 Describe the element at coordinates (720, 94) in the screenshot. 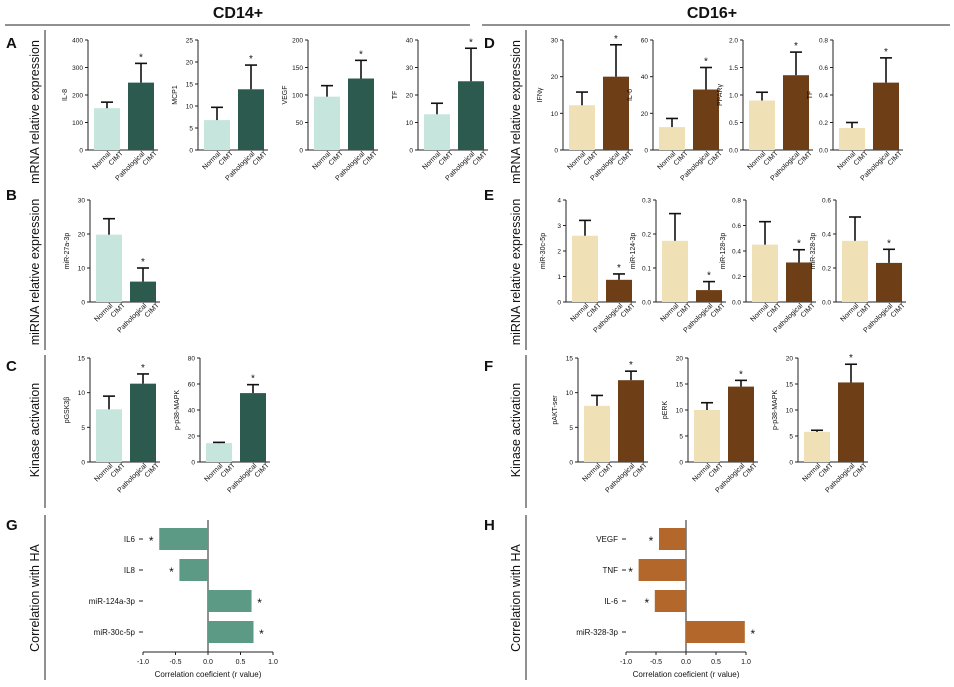

I see `y-axis-label: PPARγ` at that location.